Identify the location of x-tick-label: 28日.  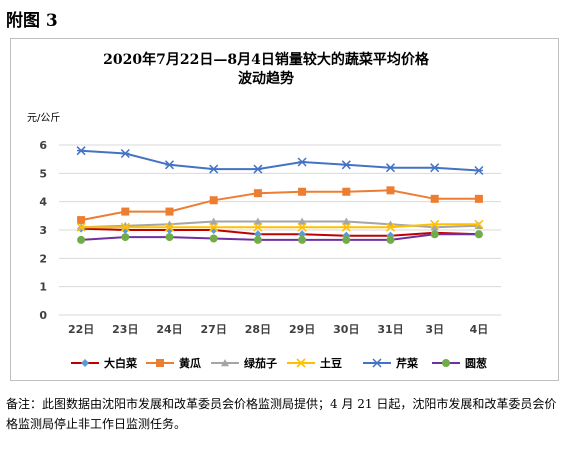
(258, 329).